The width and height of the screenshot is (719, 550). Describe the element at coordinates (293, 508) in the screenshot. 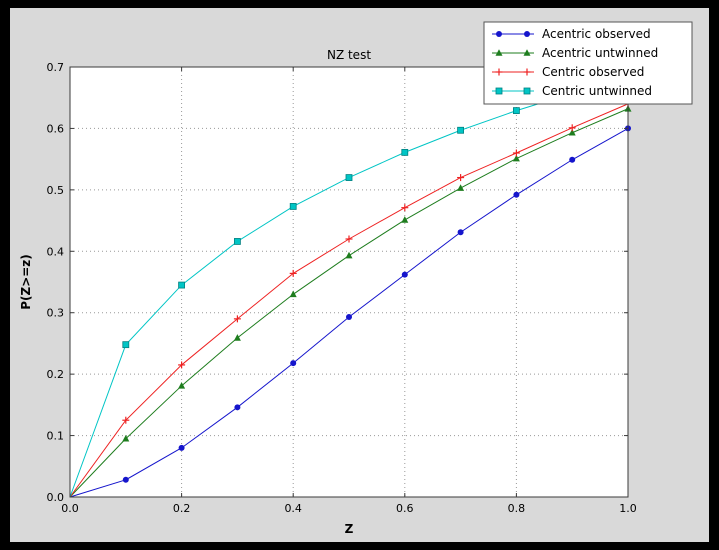

I see `x-tick-label: 0.4` at that location.